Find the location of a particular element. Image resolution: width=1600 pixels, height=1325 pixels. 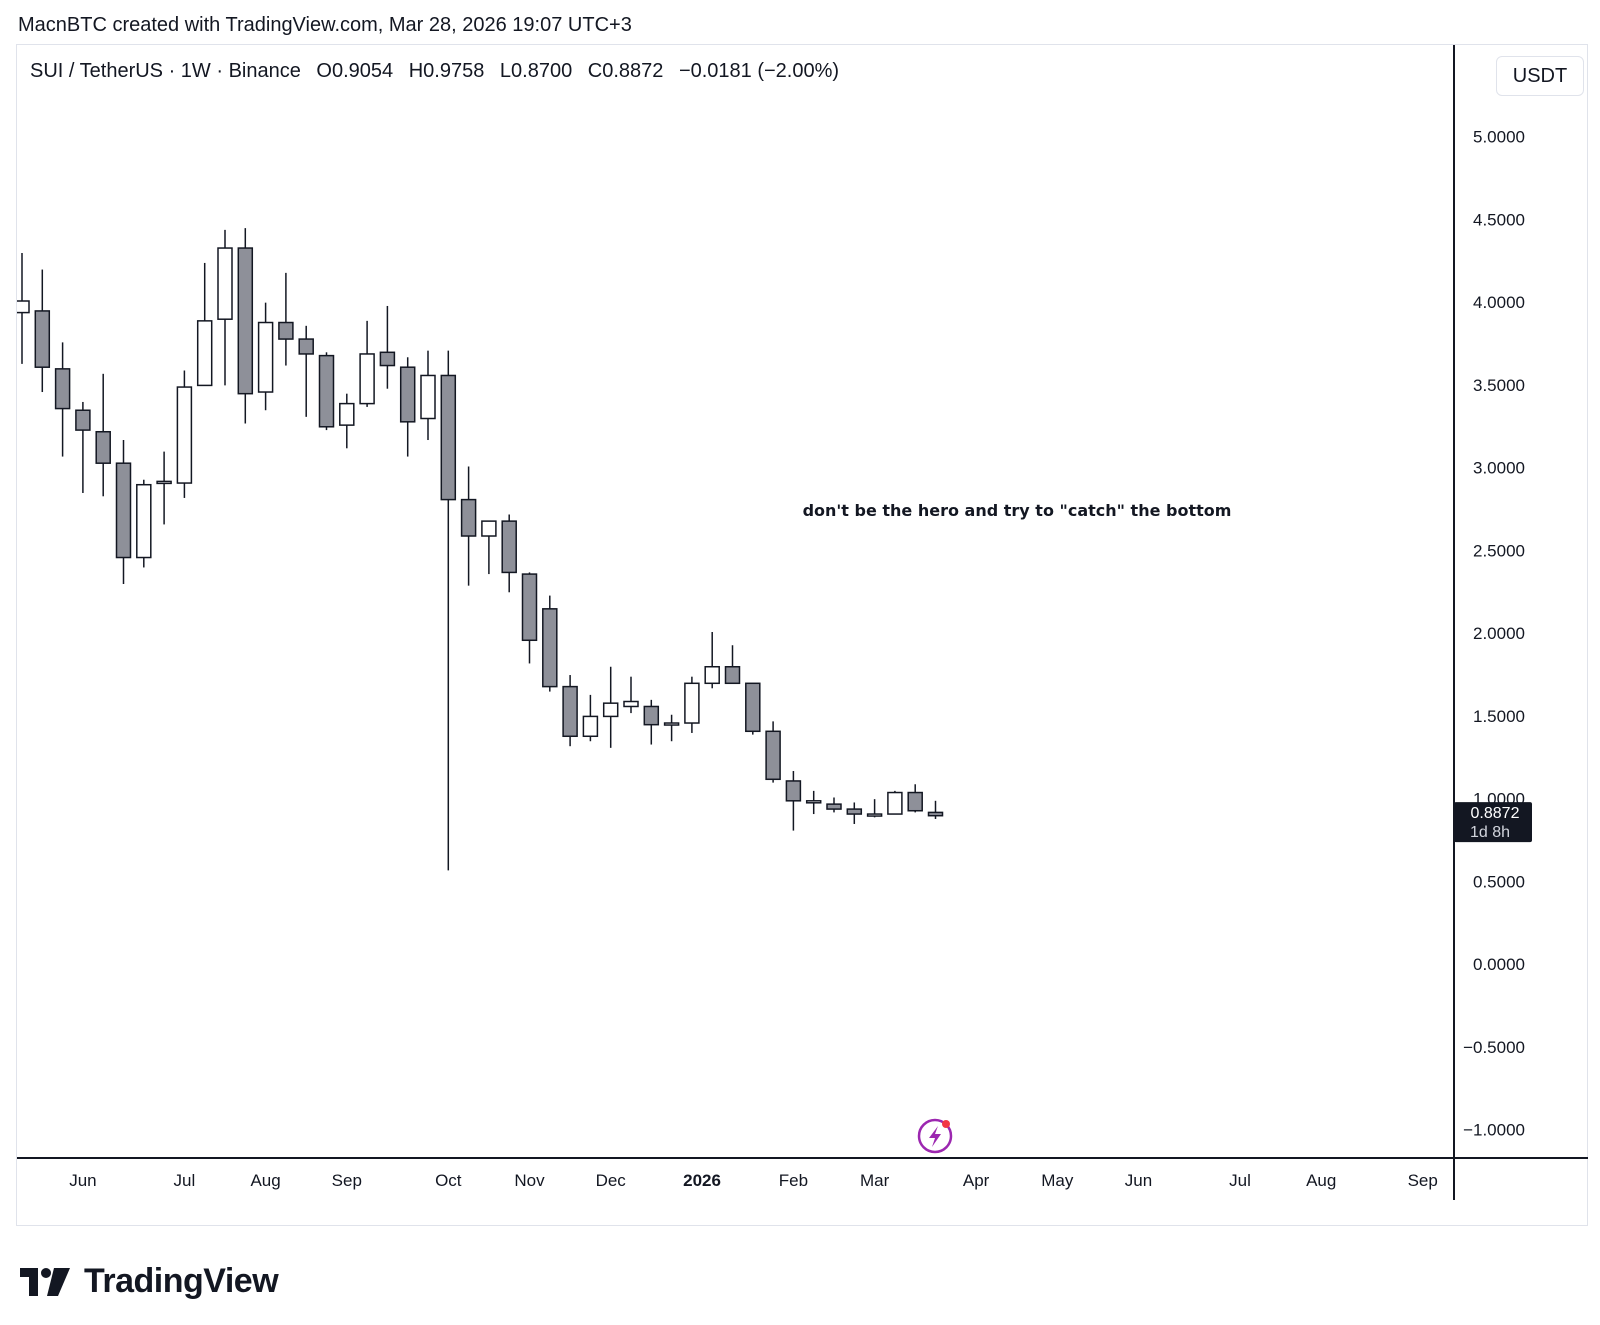

currency-button: USDT is located at coordinates (1540, 76).